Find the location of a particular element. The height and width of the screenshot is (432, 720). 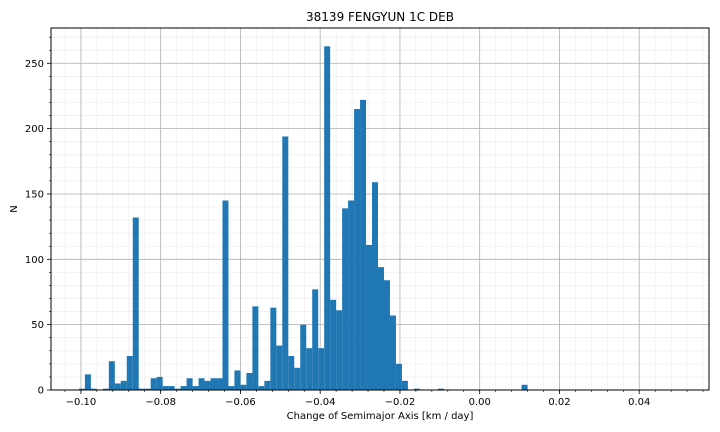

x-tick-label: −0.02 is located at coordinates (400, 402).